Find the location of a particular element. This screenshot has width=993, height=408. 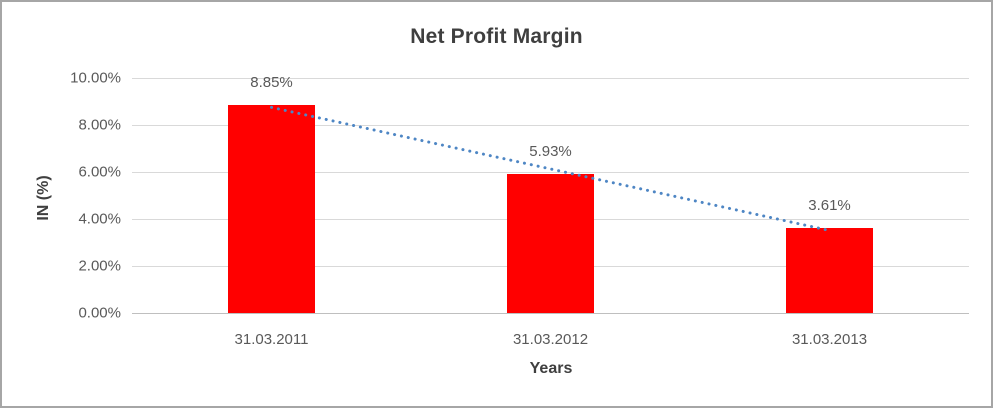

data-label: 8.85% is located at coordinates (271, 83).